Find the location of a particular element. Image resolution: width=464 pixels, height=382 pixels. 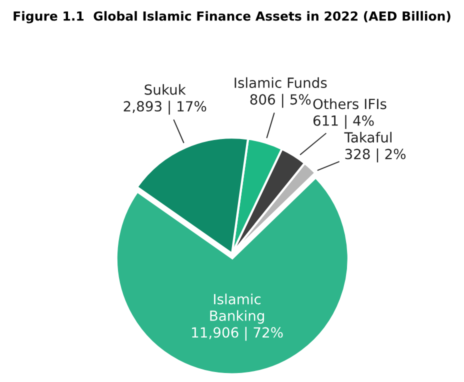

data-label: 11,906 | 72% is located at coordinates (237, 333).